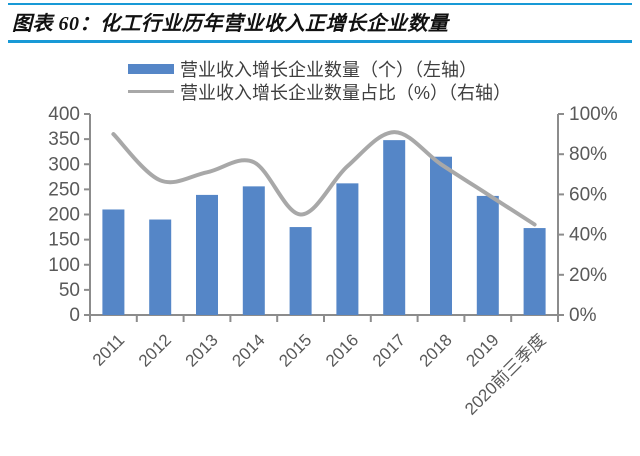 The width and height of the screenshot is (640, 456). Describe the element at coordinates (74, 315) in the screenshot. I see `left-axis-tick-label: 0` at that location.